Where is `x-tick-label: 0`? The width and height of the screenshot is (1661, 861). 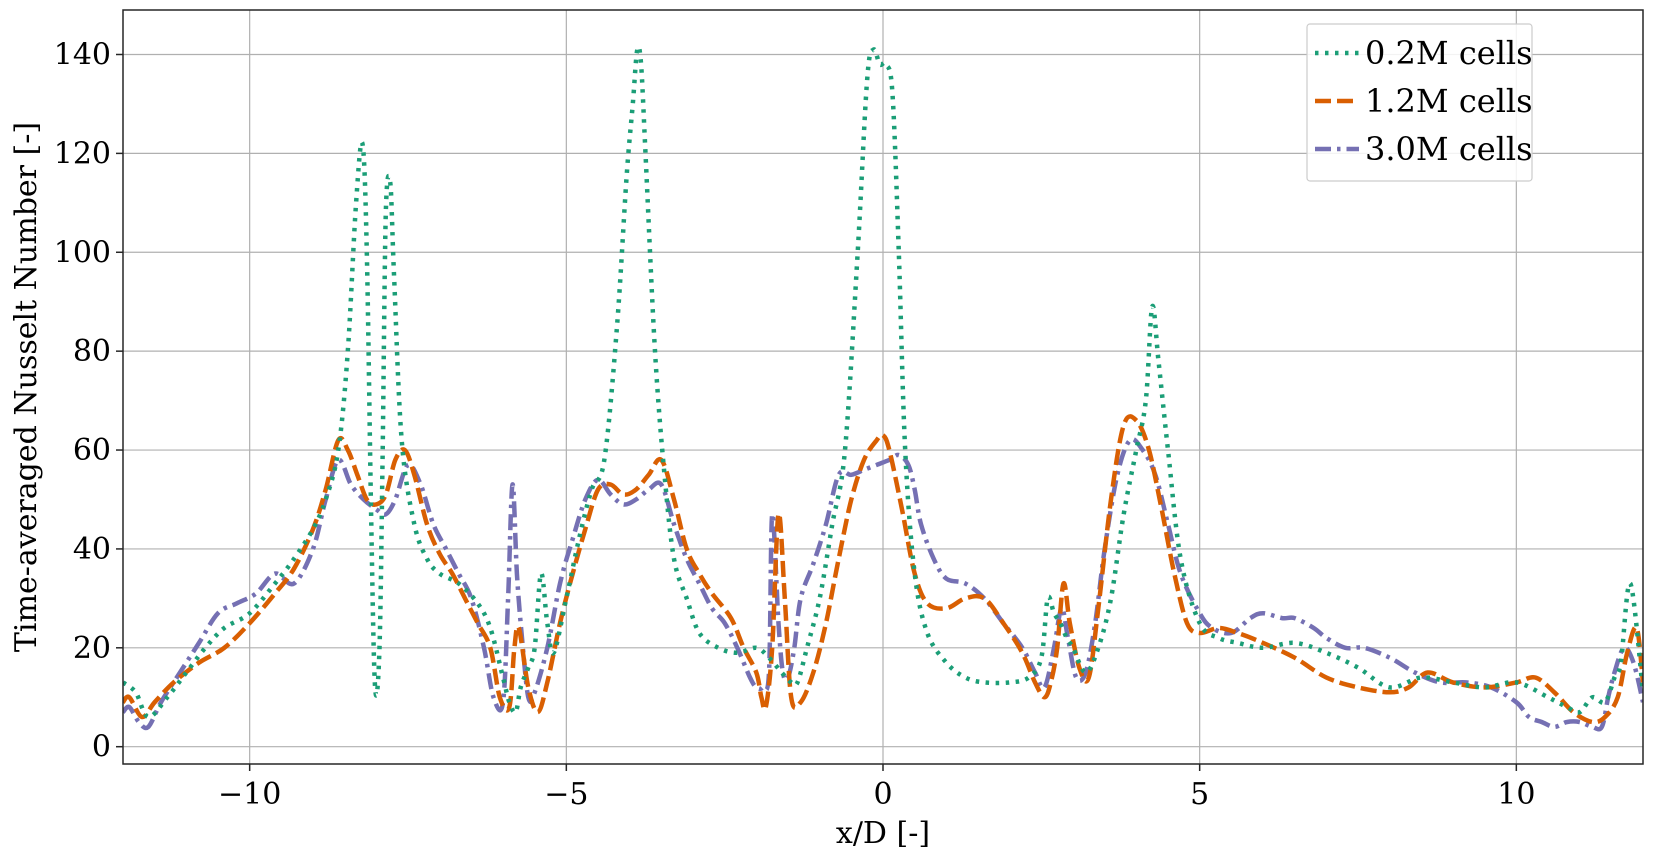 x-tick-label: 0 is located at coordinates (882, 794).